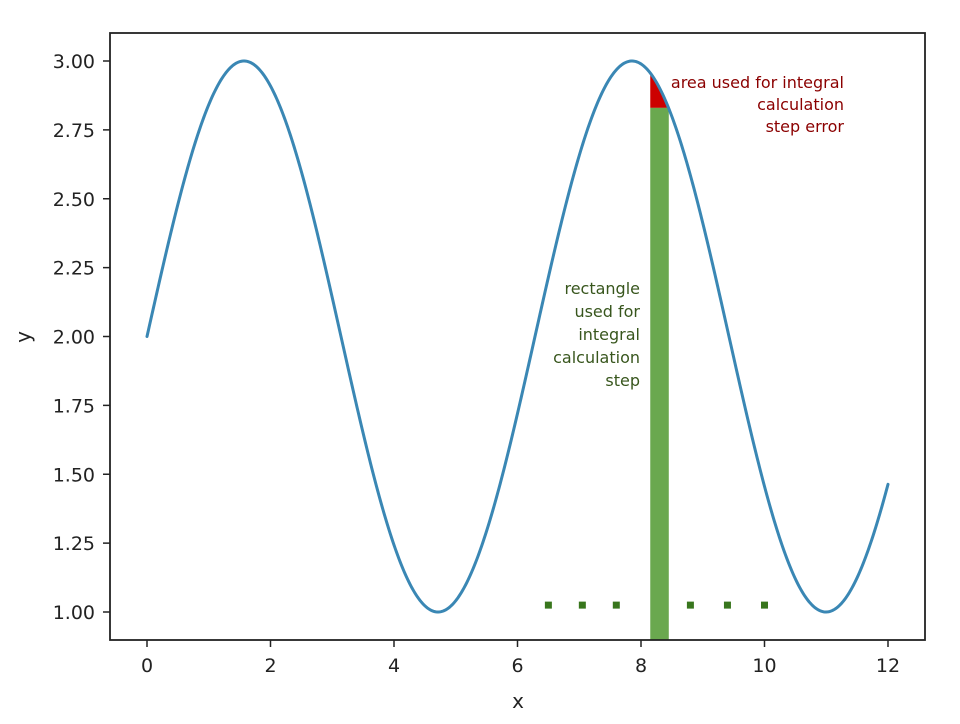 The height and width of the screenshot is (724, 960). I want to click on rectangle-annotation-line: rectangle, so click(602, 288).